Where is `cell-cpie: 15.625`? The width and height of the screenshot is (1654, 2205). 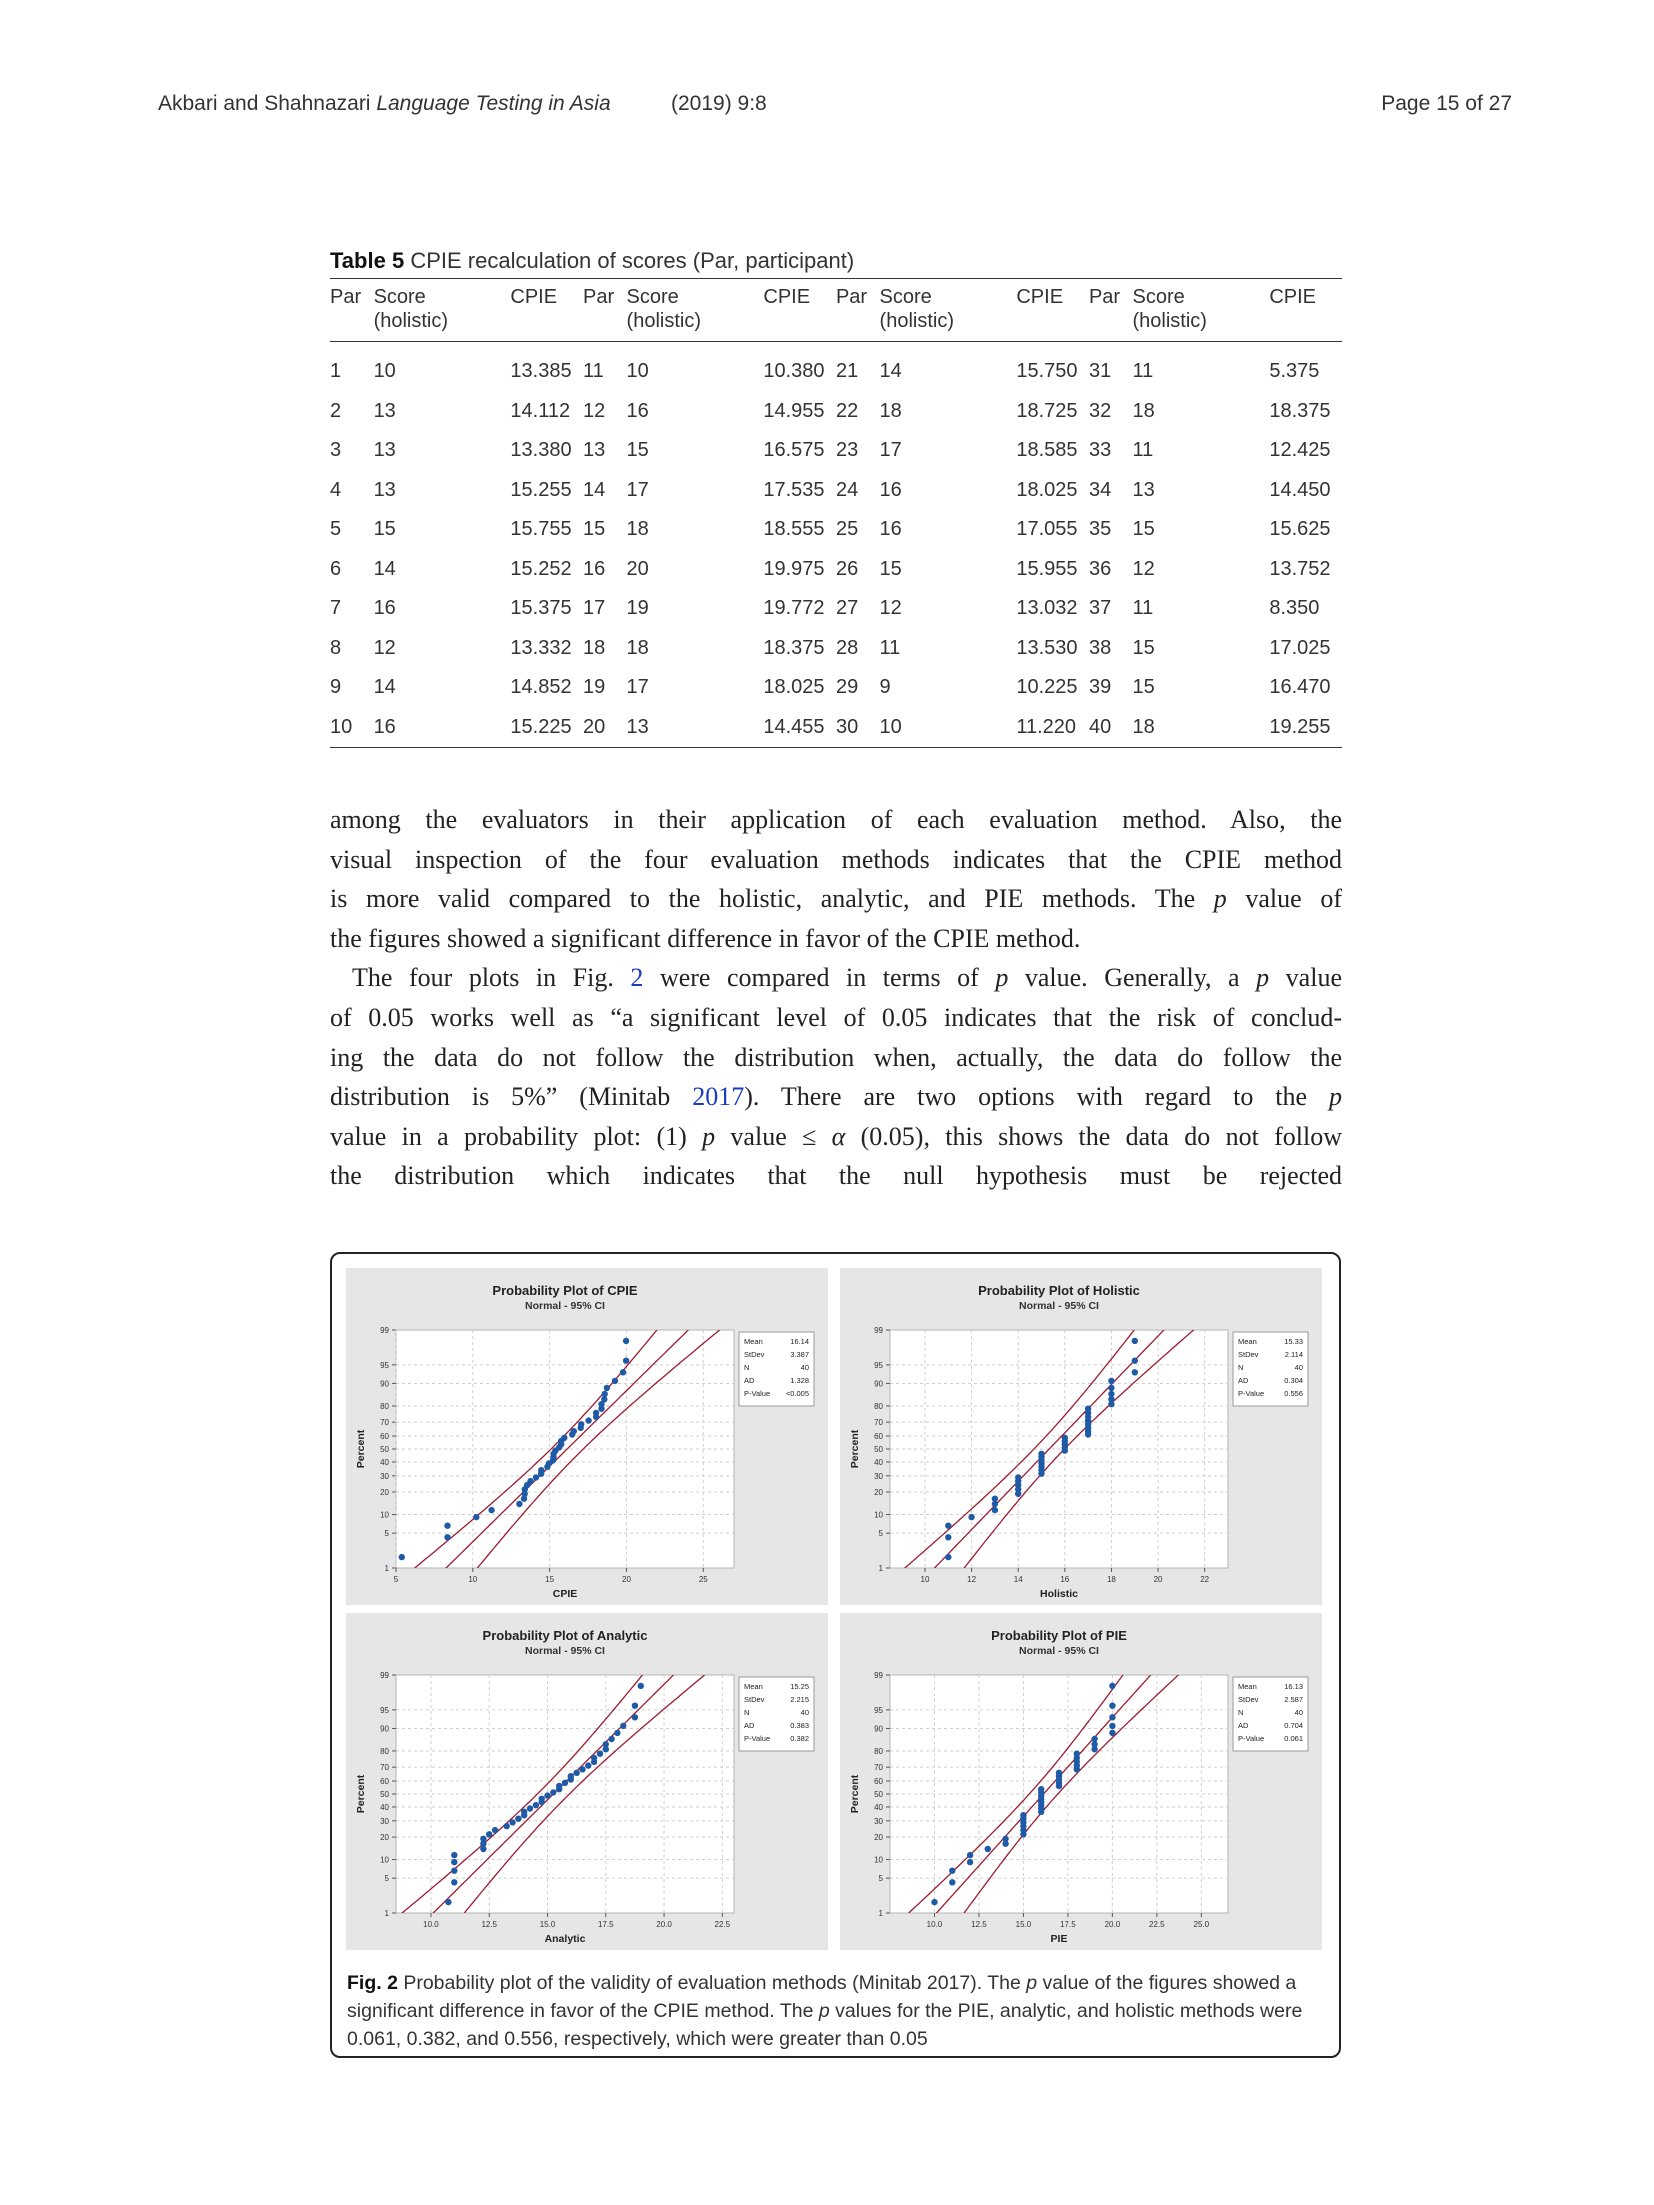
cell-cpie: 15.625 is located at coordinates (1300, 529).